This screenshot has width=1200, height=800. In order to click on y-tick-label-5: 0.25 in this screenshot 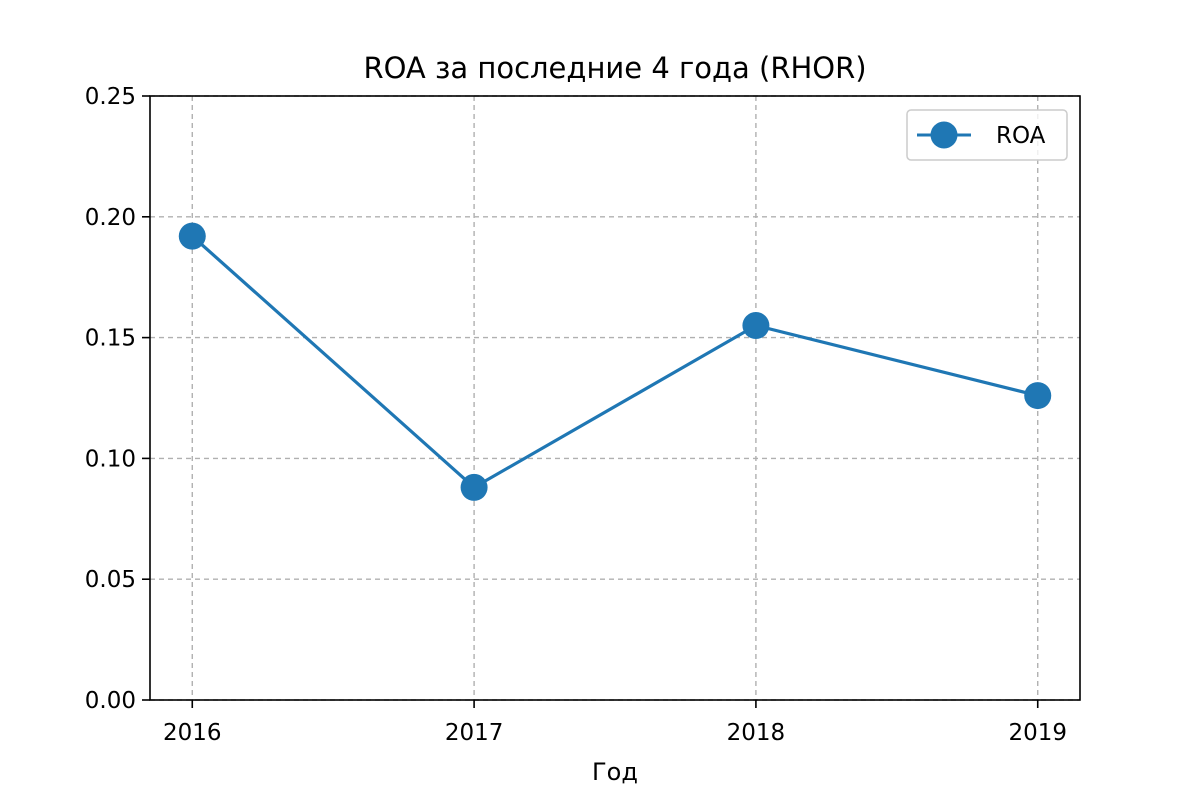, I will do `click(110, 97)`.